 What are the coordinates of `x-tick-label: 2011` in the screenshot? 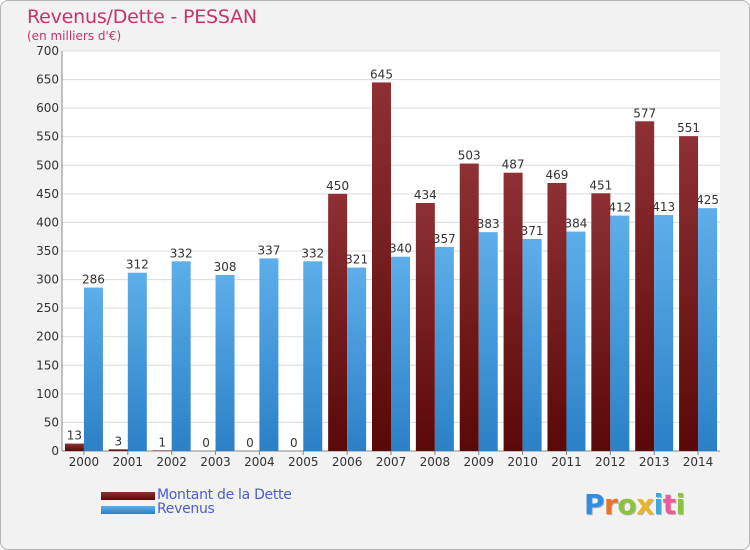 It's located at (566, 462).